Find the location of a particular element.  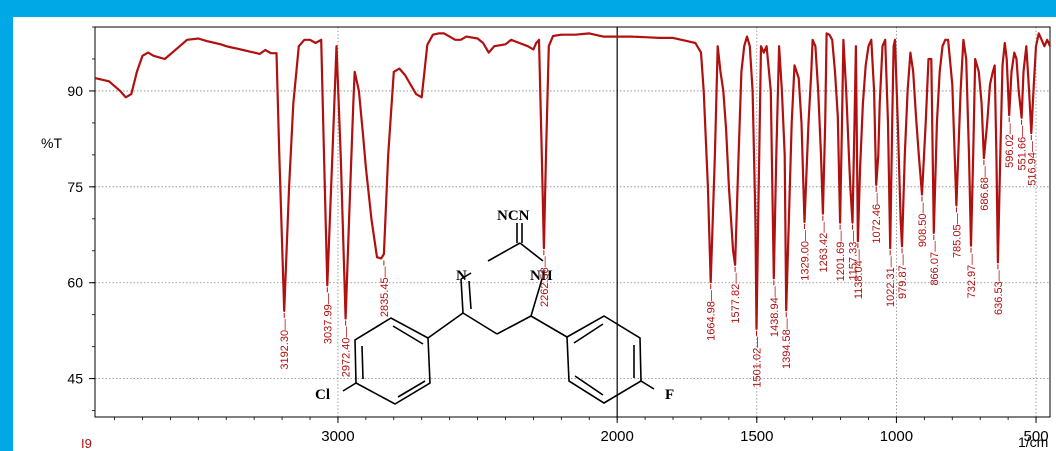

peak-label: 1072.46— is located at coordinates (877, 218).